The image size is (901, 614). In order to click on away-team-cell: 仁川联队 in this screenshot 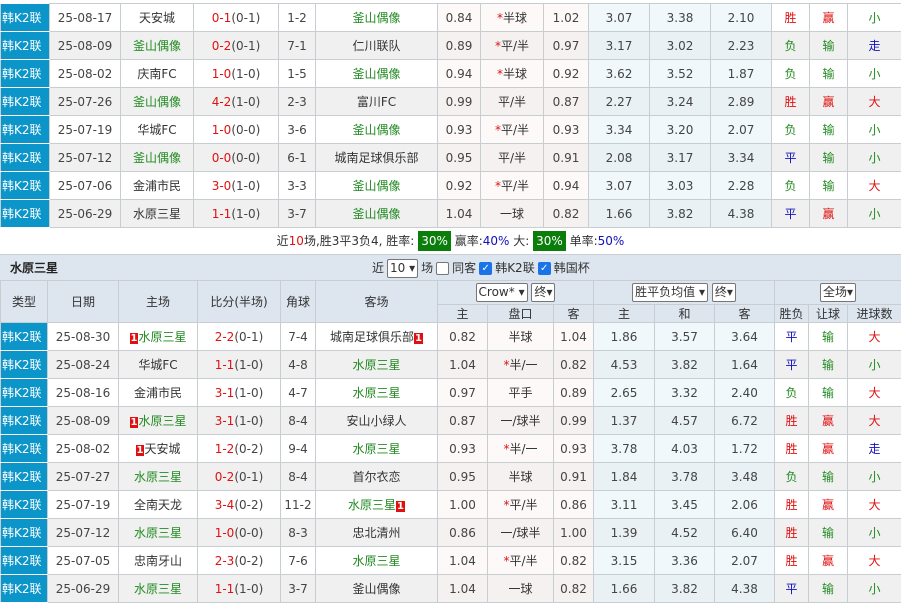, I will do `click(377, 46)`.